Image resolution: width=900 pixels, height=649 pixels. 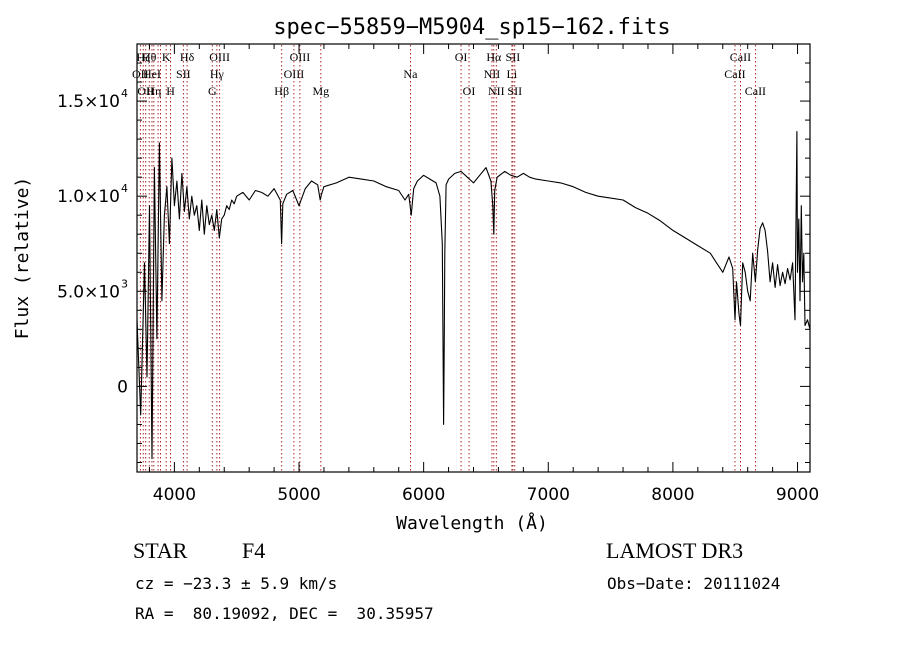 What do you see at coordinates (734, 74) in the screenshot?
I see `line-label-28: CaII` at bounding box center [734, 74].